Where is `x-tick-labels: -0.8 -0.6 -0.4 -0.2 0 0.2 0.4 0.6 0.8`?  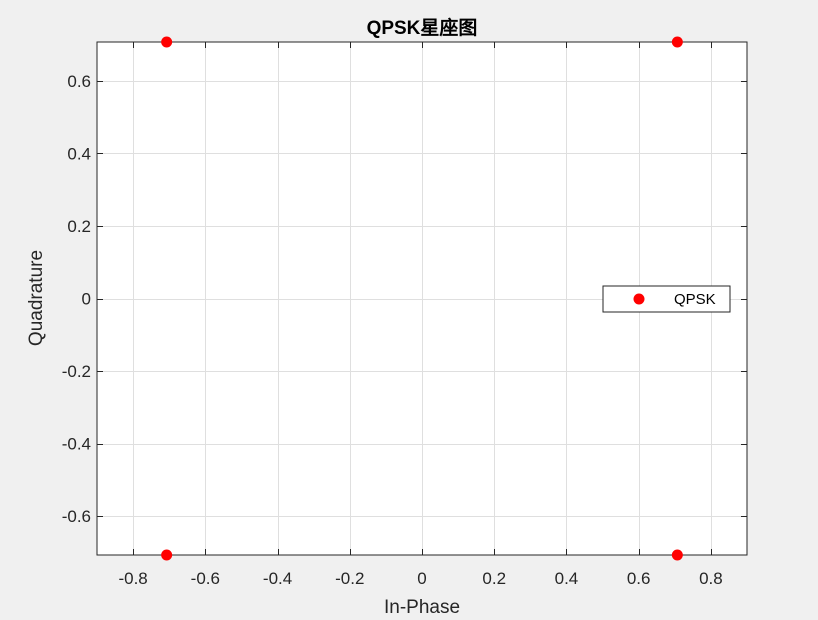 x-tick-labels: -0.8 -0.6 -0.4 -0.2 0 0.2 0.4 0.6 0.8 is located at coordinates (420, 578).